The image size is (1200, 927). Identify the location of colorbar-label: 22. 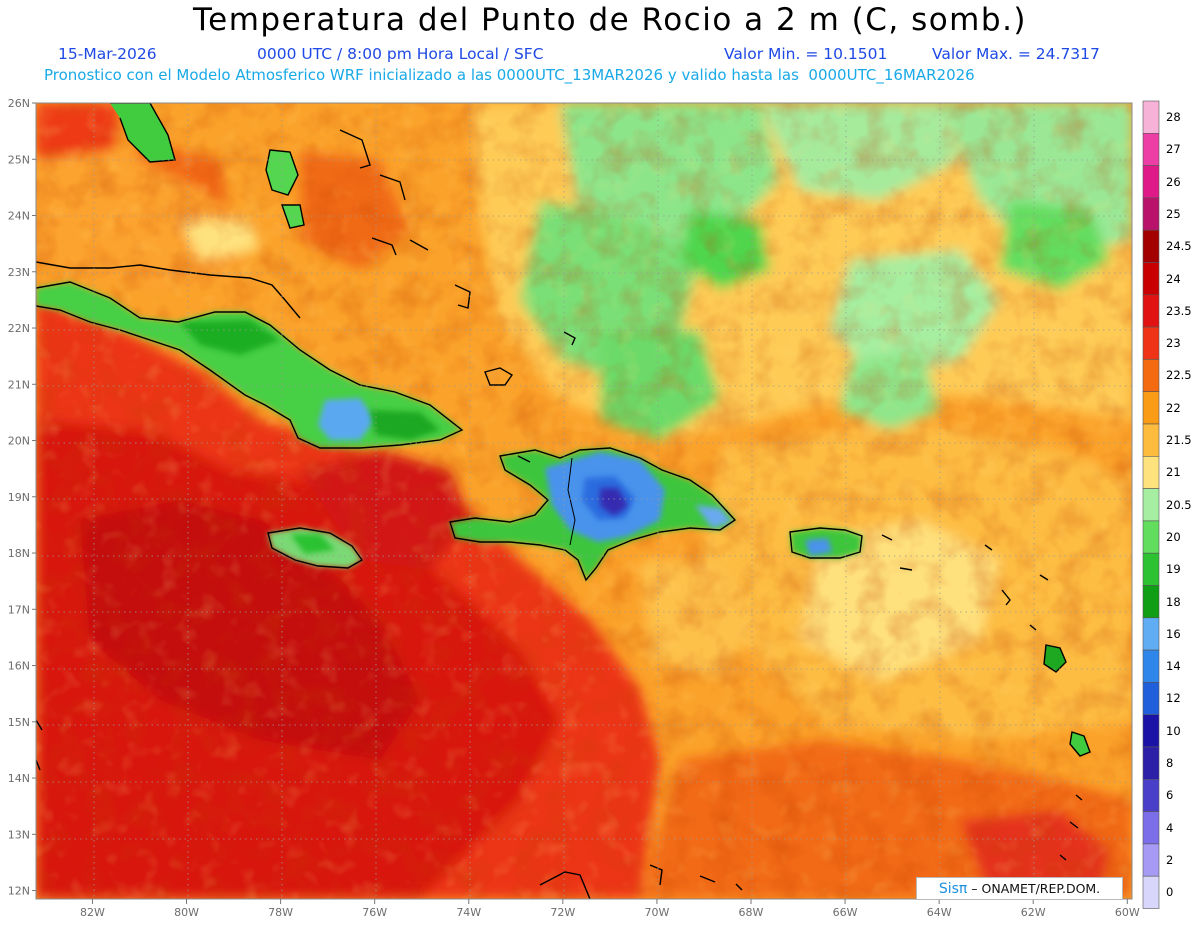
(1173, 407).